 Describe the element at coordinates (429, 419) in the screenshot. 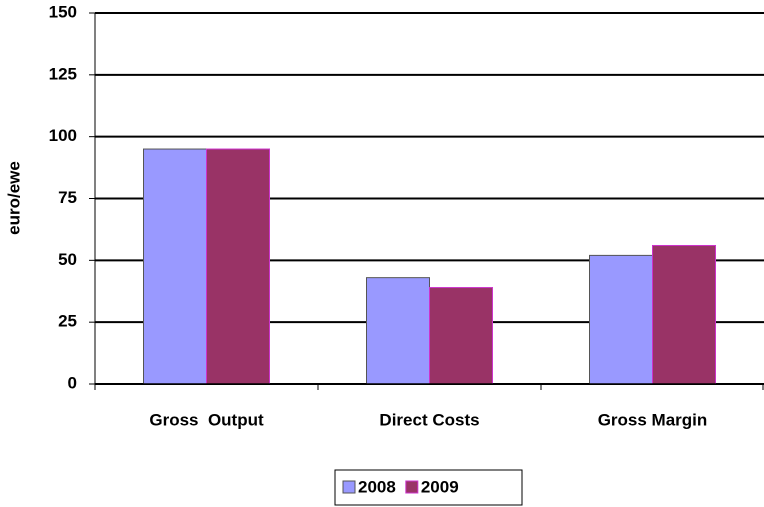

I see `x-tick-label: Direct Costs` at that location.